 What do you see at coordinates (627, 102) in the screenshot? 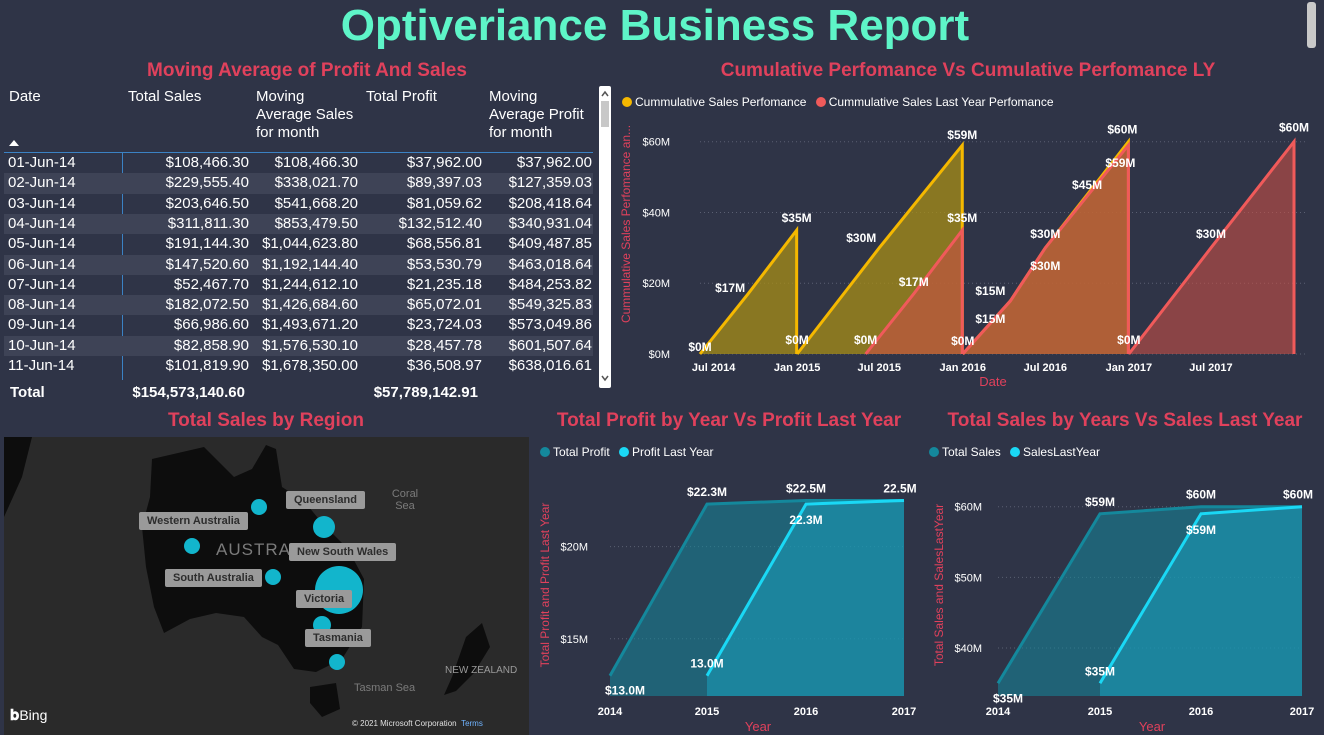
I see `sales-legend-dot` at bounding box center [627, 102].